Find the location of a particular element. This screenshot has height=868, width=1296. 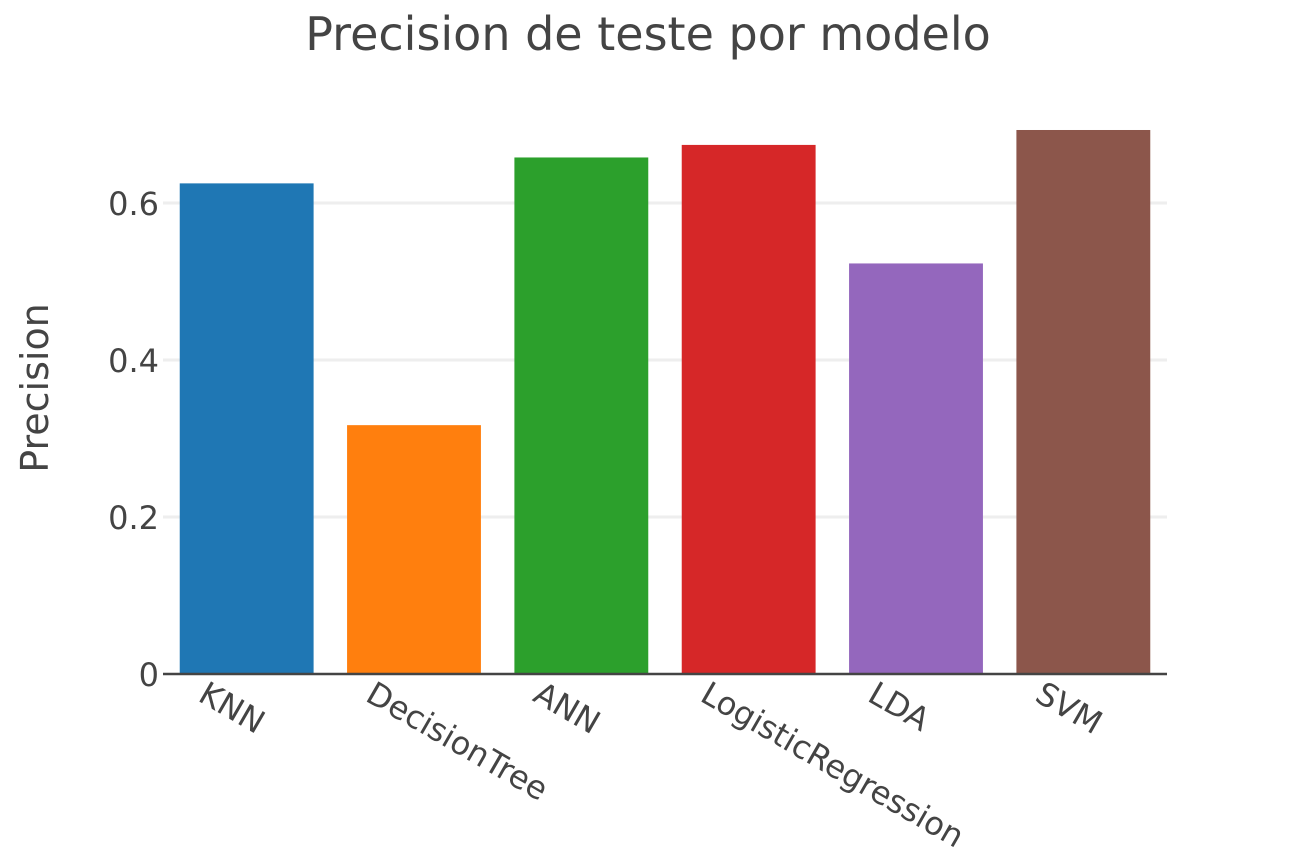

y-axis-title: Precision is located at coordinates (35, 388).